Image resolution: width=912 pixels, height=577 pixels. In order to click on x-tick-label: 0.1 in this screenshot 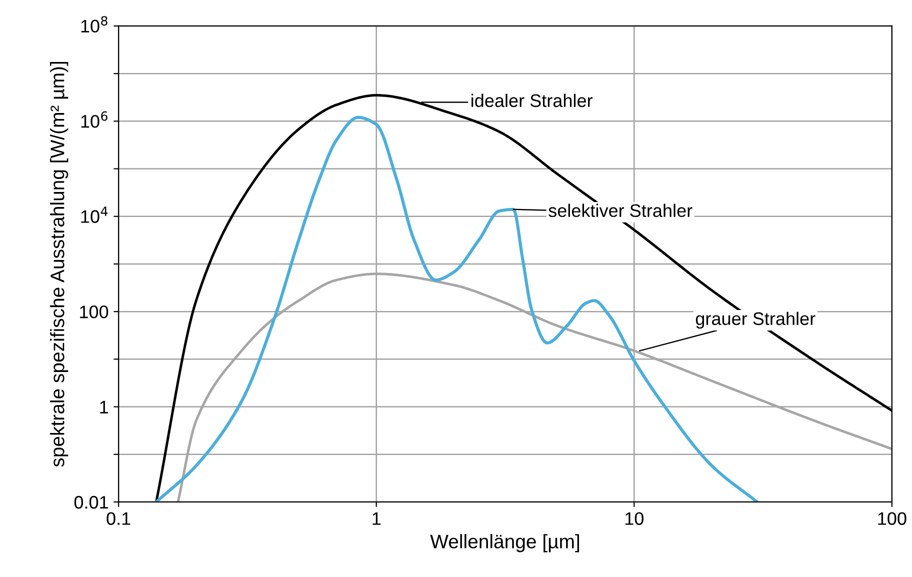, I will do `click(118, 518)`.